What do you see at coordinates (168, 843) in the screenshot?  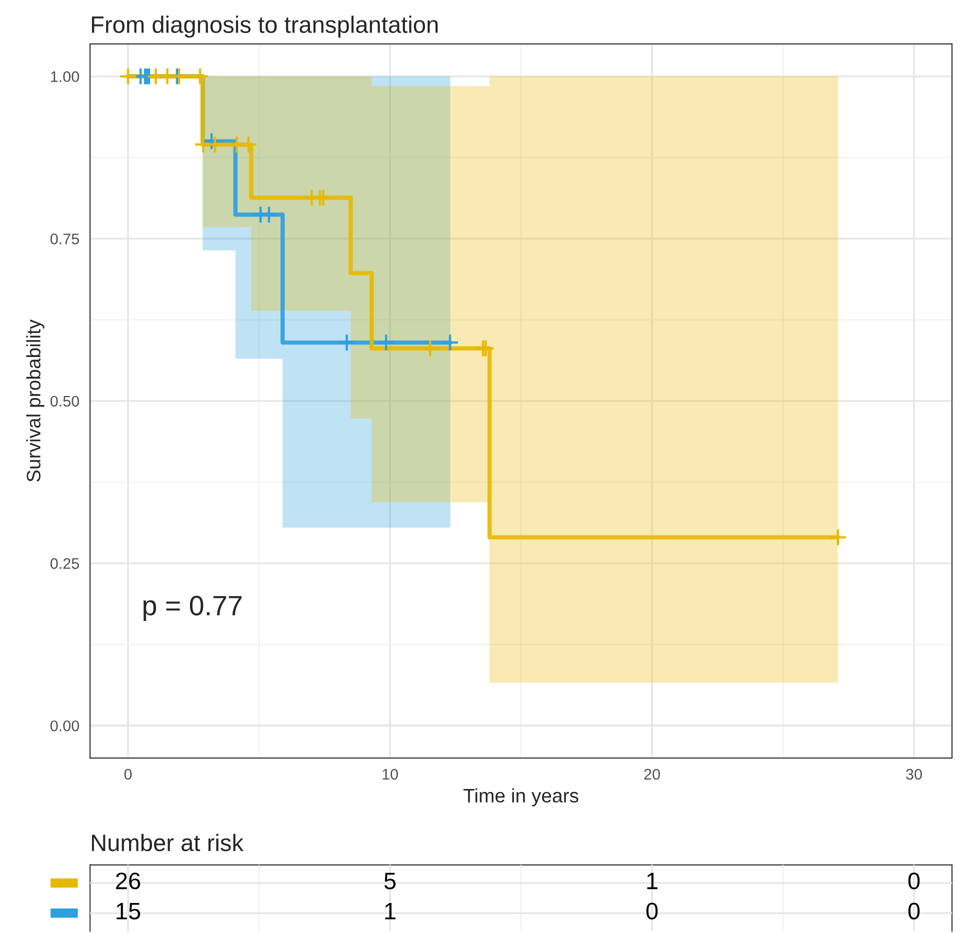 I see `chart-title: Number at risk` at bounding box center [168, 843].